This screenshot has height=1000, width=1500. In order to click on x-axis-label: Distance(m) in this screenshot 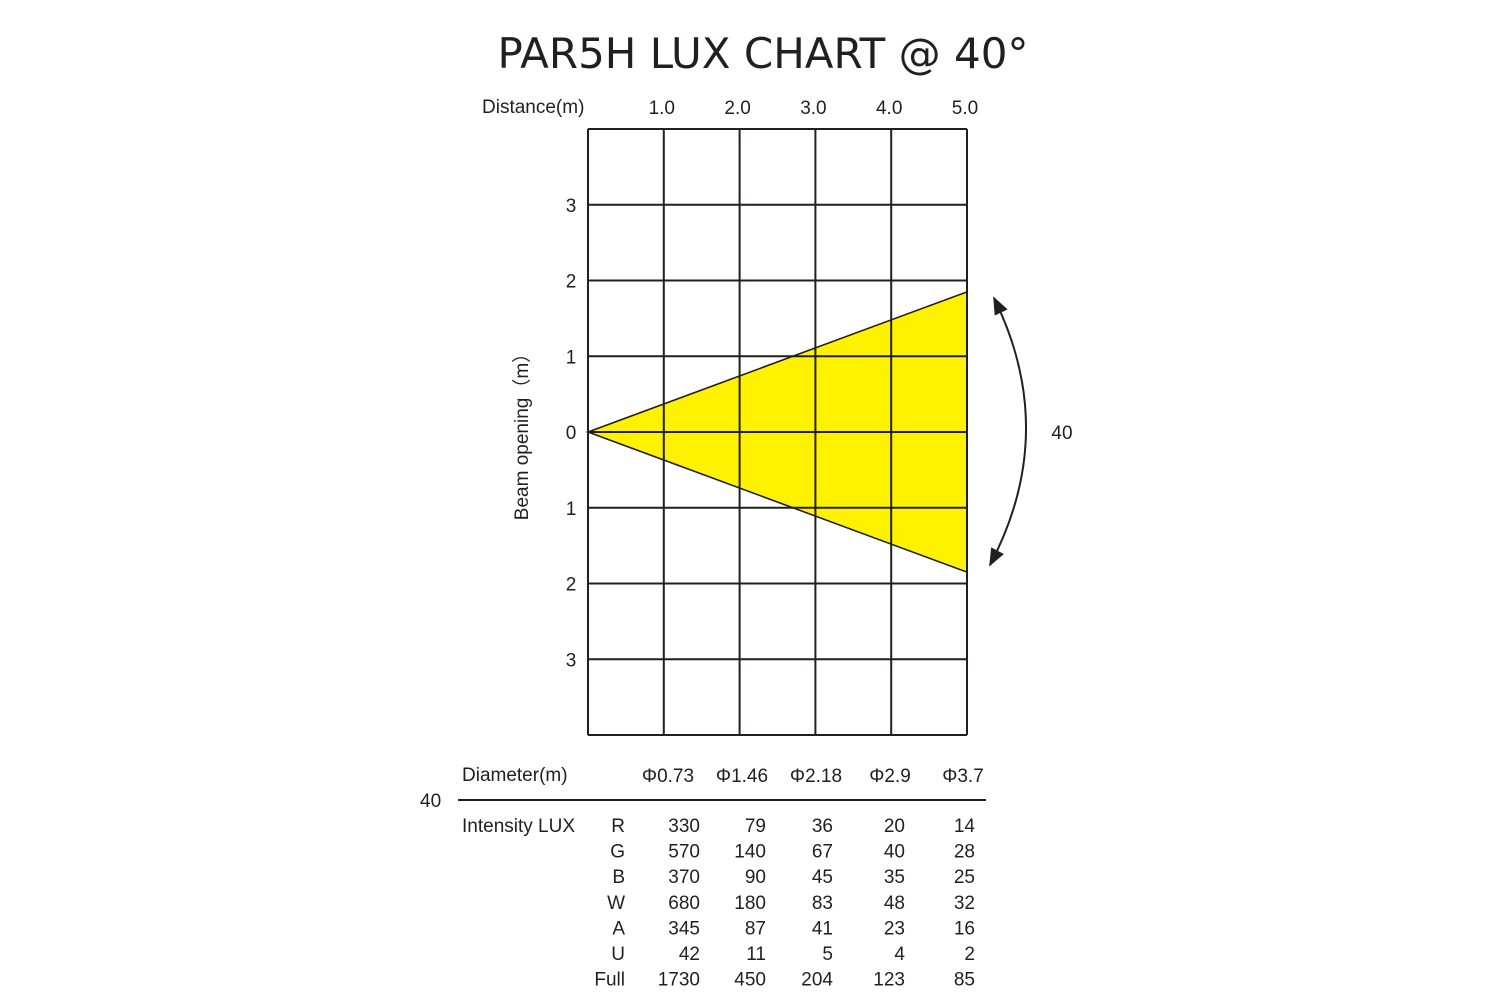, I will do `click(533, 107)`.